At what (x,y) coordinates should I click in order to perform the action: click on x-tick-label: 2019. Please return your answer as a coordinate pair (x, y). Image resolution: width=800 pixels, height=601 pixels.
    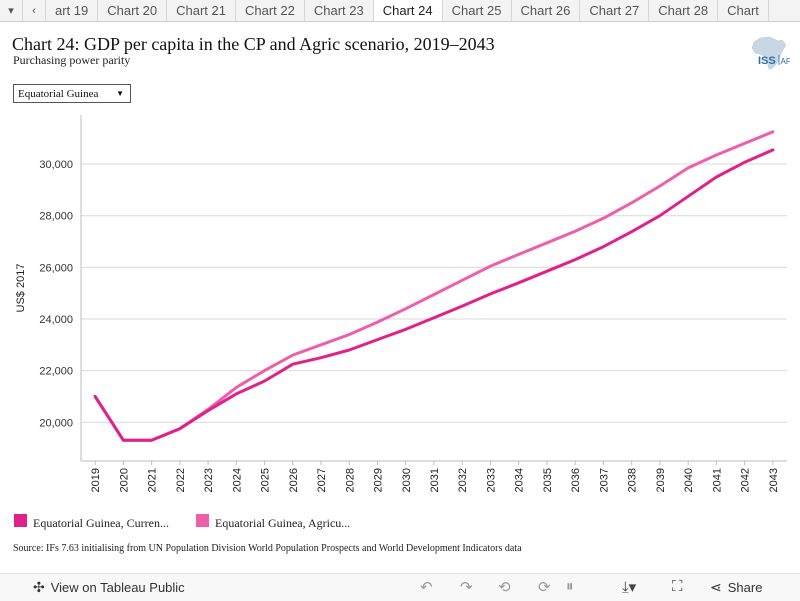
    Looking at the image, I should click on (96, 480).